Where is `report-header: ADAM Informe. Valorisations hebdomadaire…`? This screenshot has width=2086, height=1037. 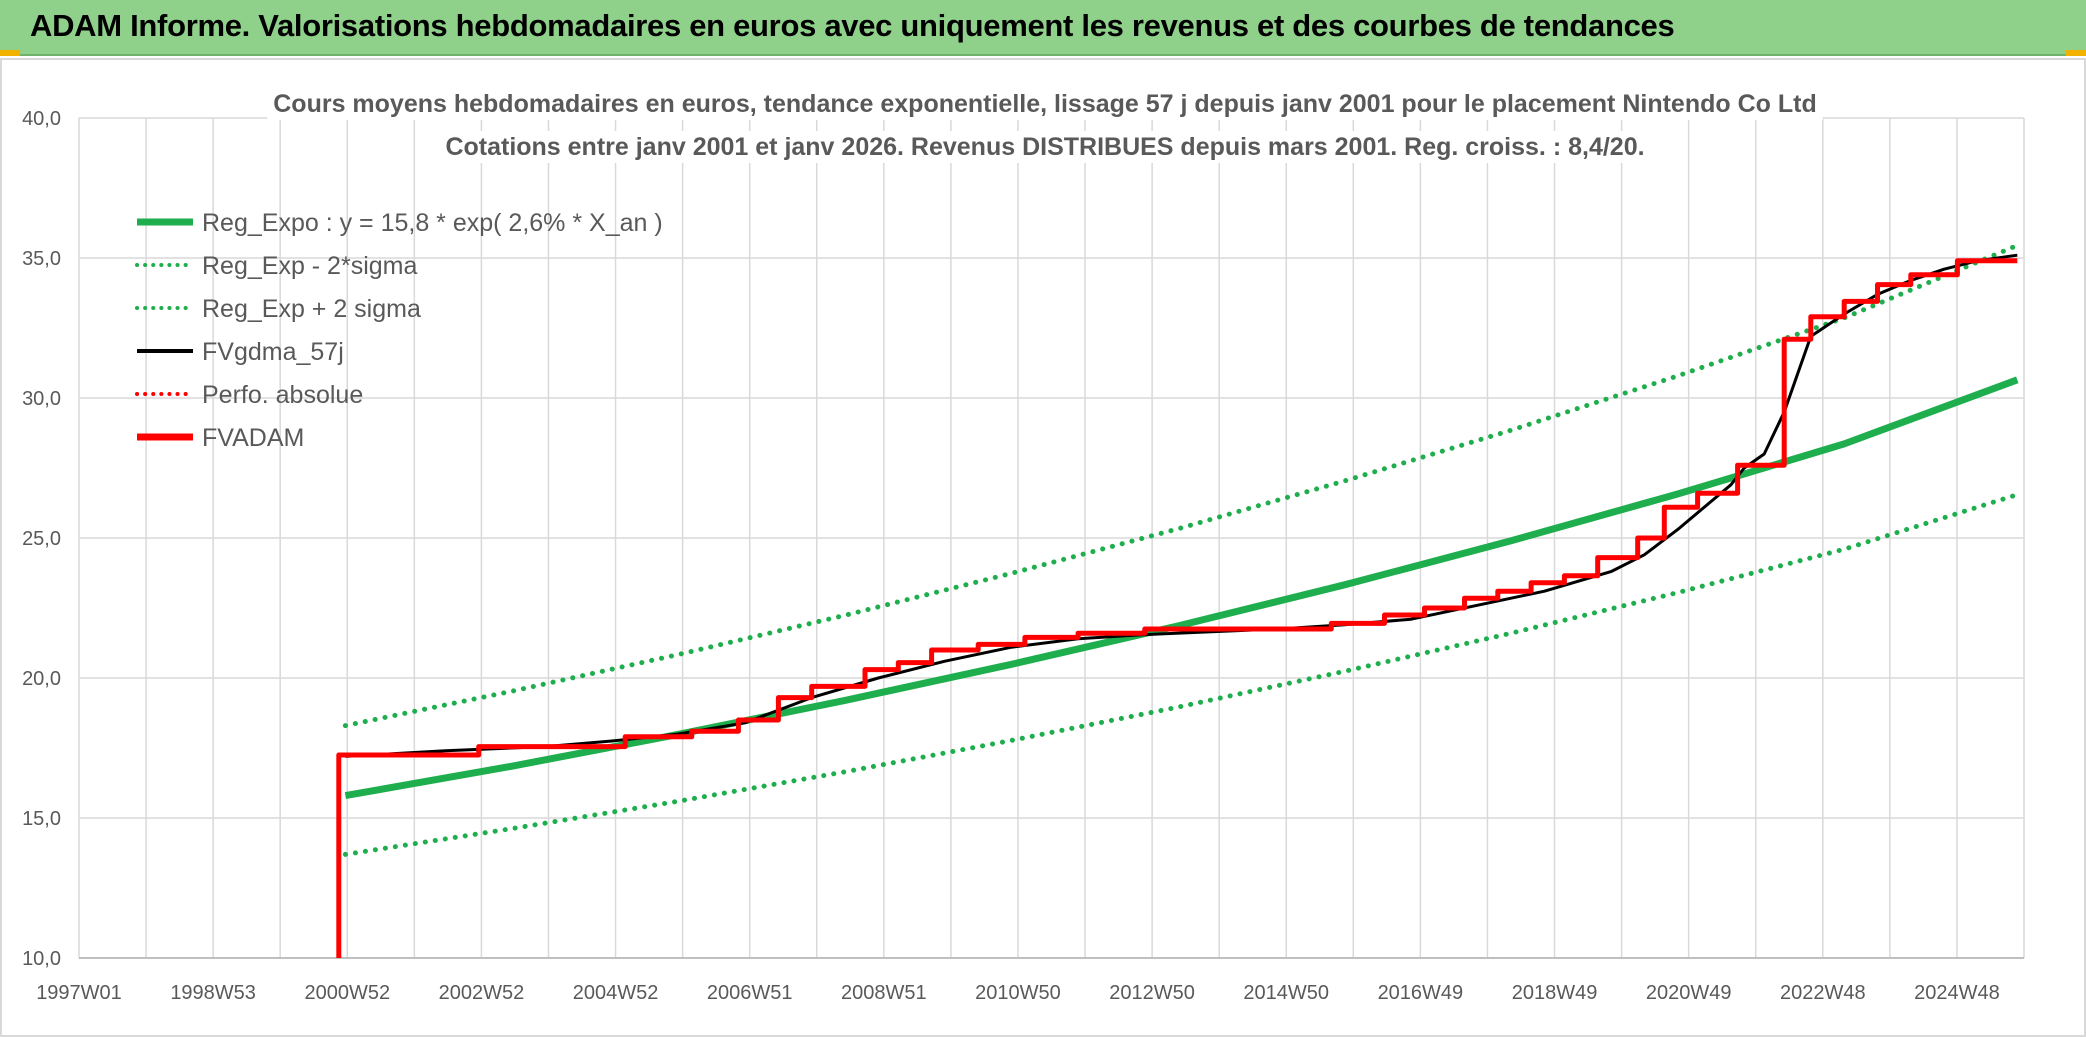
report-header: ADAM Informe. Valorisations hebdomadaire… is located at coordinates (1043, 28).